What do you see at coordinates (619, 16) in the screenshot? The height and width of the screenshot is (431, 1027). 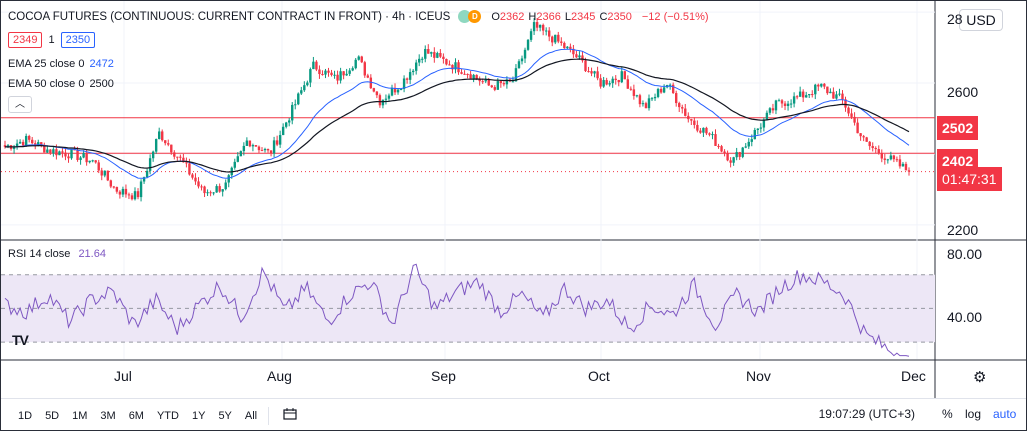 I see `ohlc-value: 2350` at bounding box center [619, 16].